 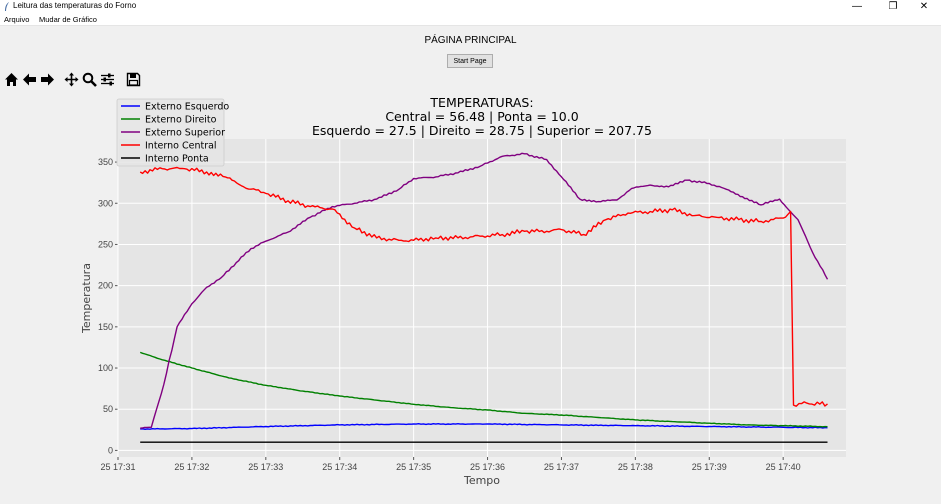 What do you see at coordinates (783, 467) in the screenshot?
I see `x-tick-label: 25 17:40` at bounding box center [783, 467].